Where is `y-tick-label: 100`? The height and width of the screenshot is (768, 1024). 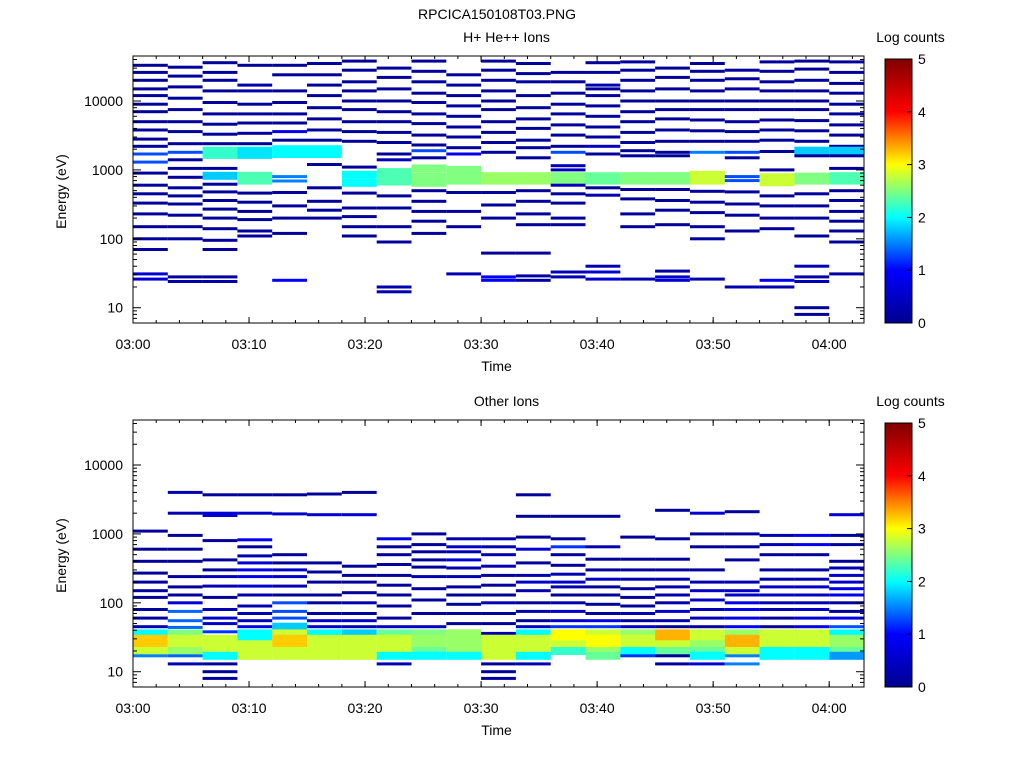
y-tick-label: 100 is located at coordinates (112, 239).